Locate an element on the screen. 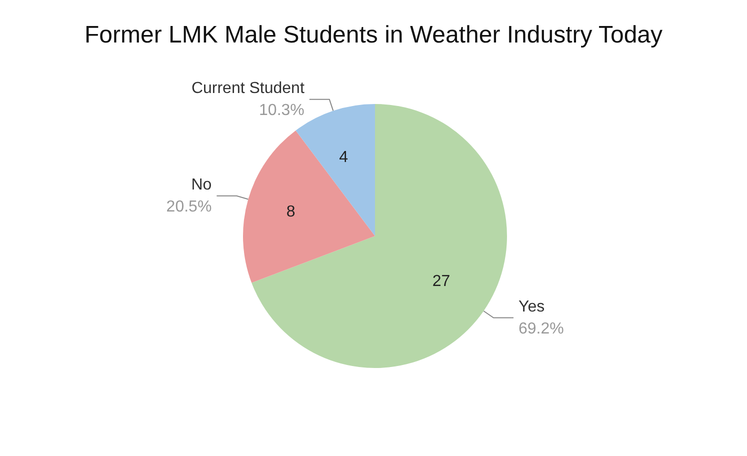 The height and width of the screenshot is (456, 747). chart-title: Former LMK Male Students in Weather Industry Today is located at coordinates (373, 35).